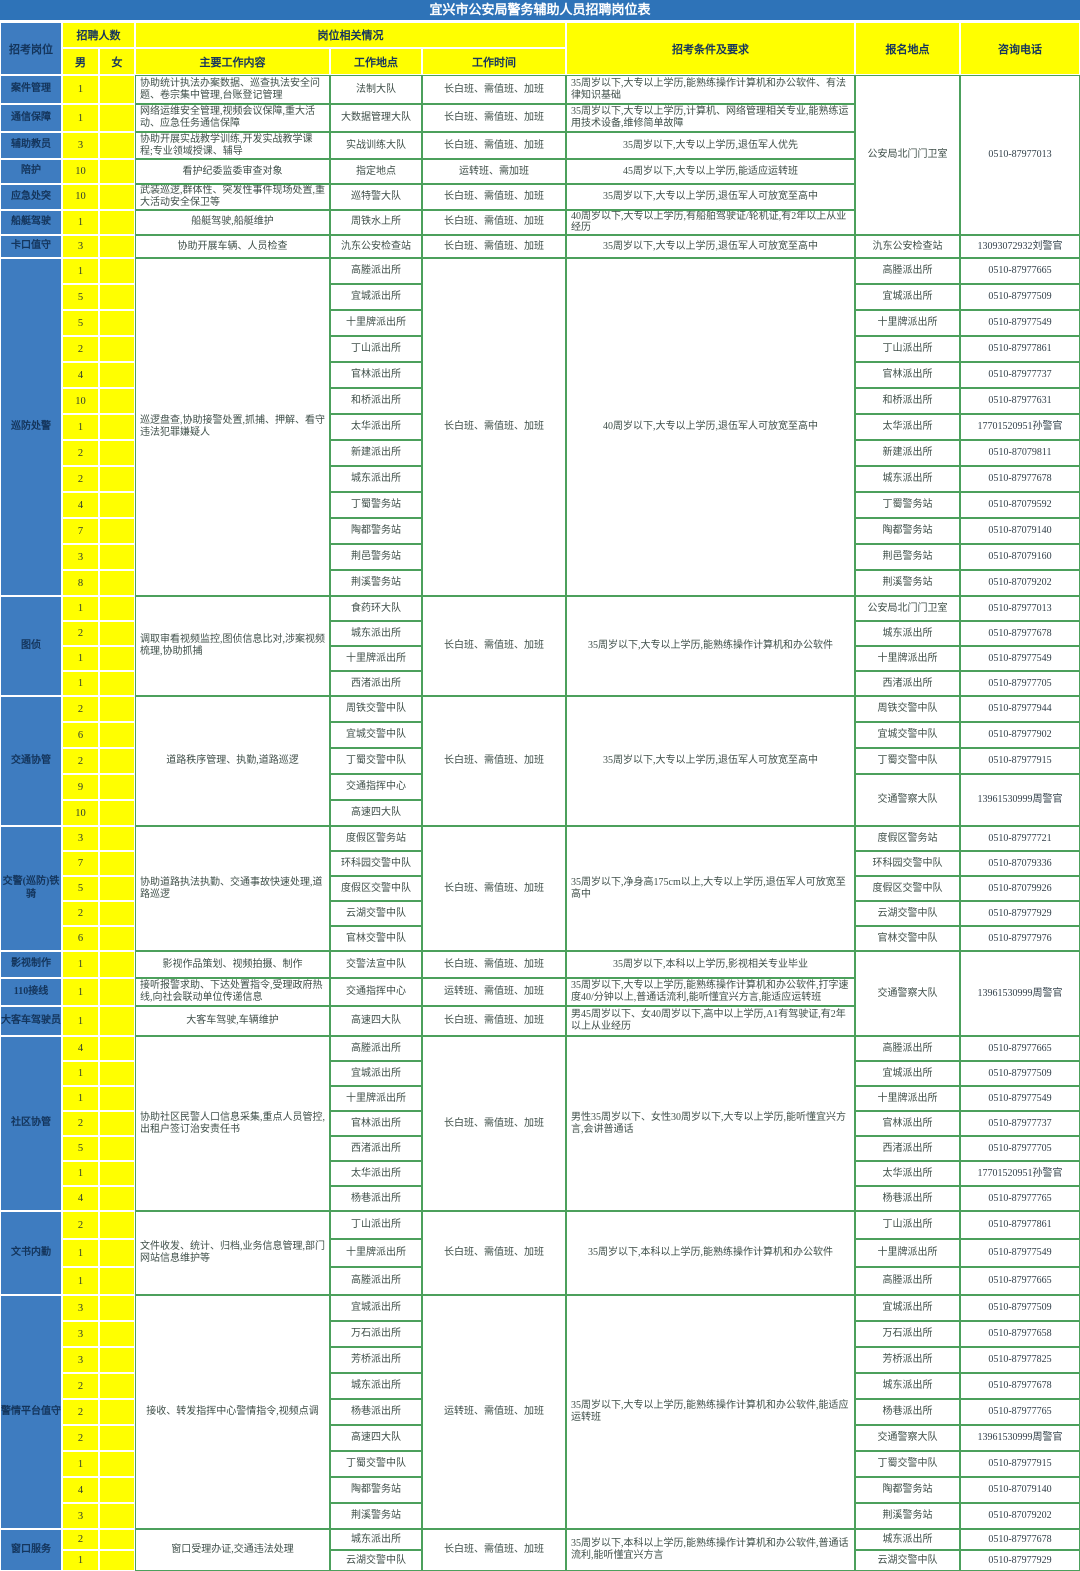 The width and height of the screenshot is (1080, 1571). What do you see at coordinates (907, 1199) in the screenshot?
I see `register-place-cell: 杨巷派出所` at bounding box center [907, 1199].